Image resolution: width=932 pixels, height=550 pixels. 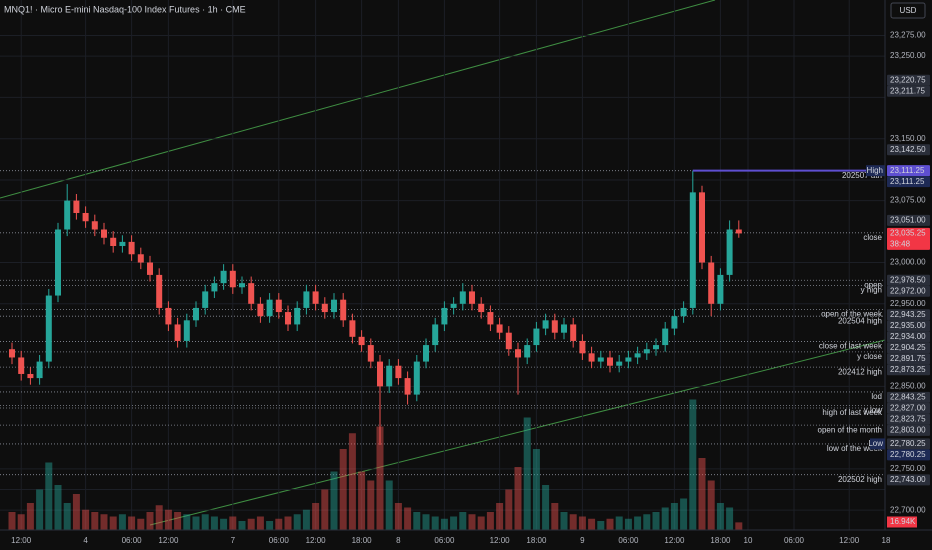 I want to click on currency-button, so click(x=908, y=10).